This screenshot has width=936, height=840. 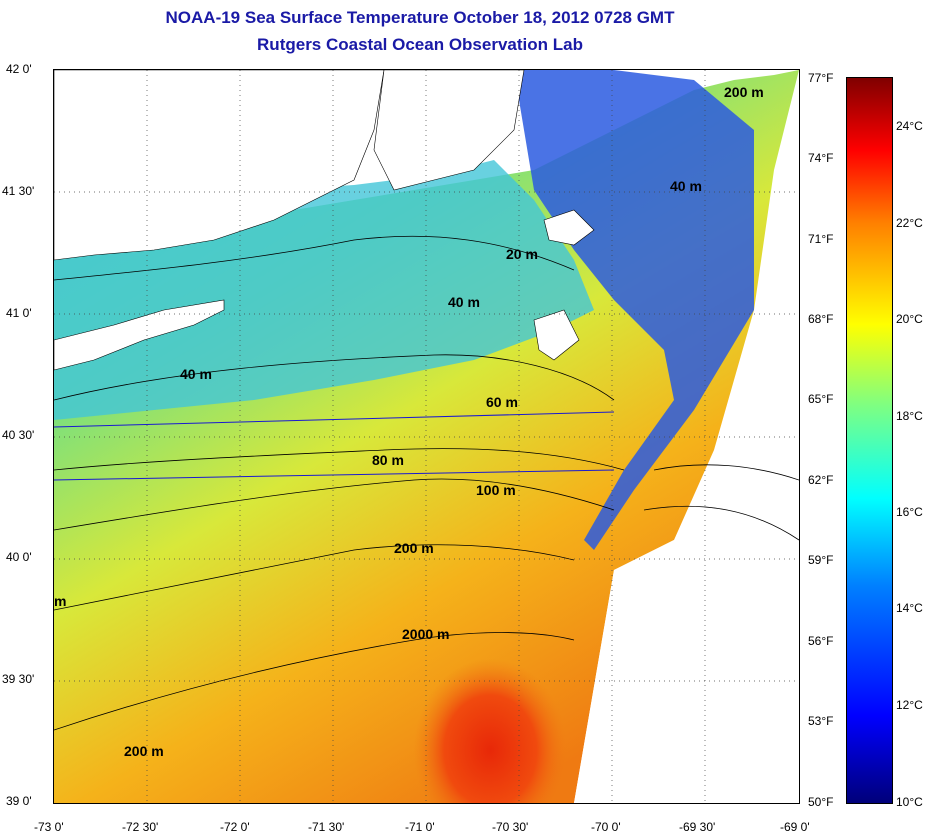 What do you see at coordinates (909, 802) in the screenshot?
I see `celsius-label-10: 10°C` at bounding box center [909, 802].